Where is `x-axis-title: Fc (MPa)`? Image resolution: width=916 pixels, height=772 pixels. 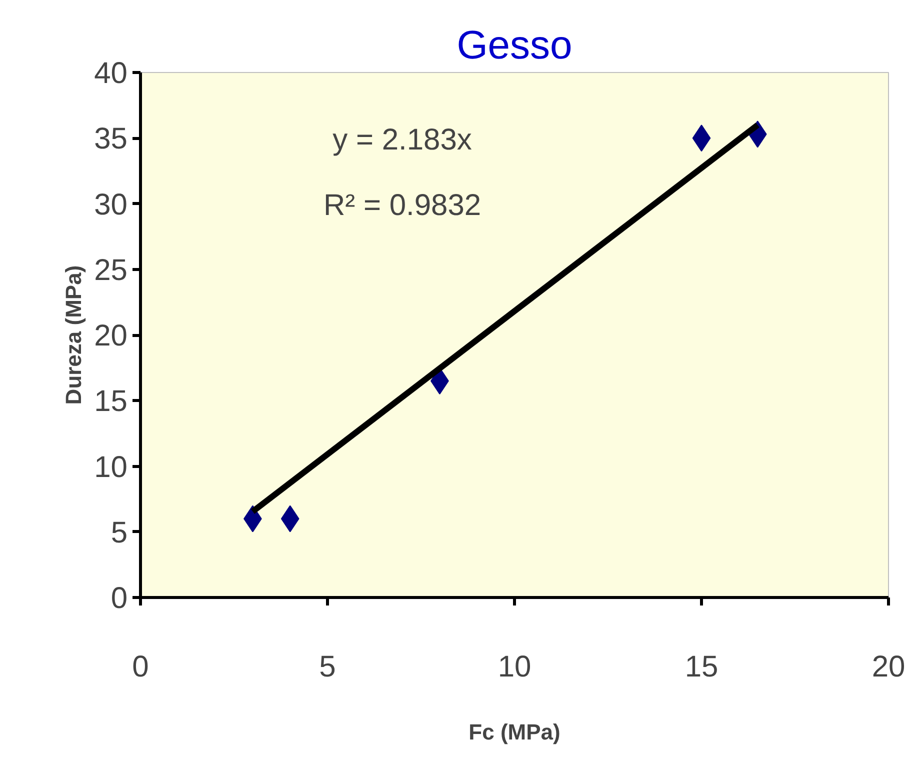
x-axis-title: Fc (MPa) is located at coordinates (514, 732).